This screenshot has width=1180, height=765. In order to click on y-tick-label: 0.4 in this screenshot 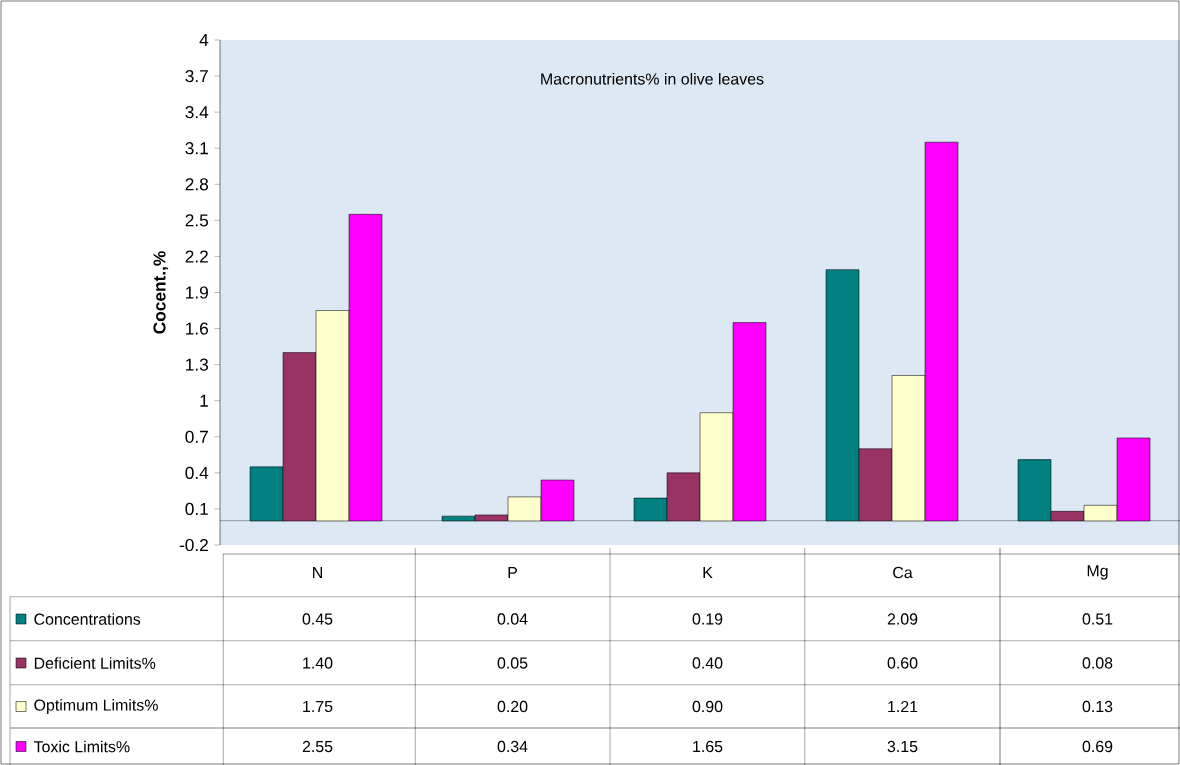, I will do `click(197, 472)`.